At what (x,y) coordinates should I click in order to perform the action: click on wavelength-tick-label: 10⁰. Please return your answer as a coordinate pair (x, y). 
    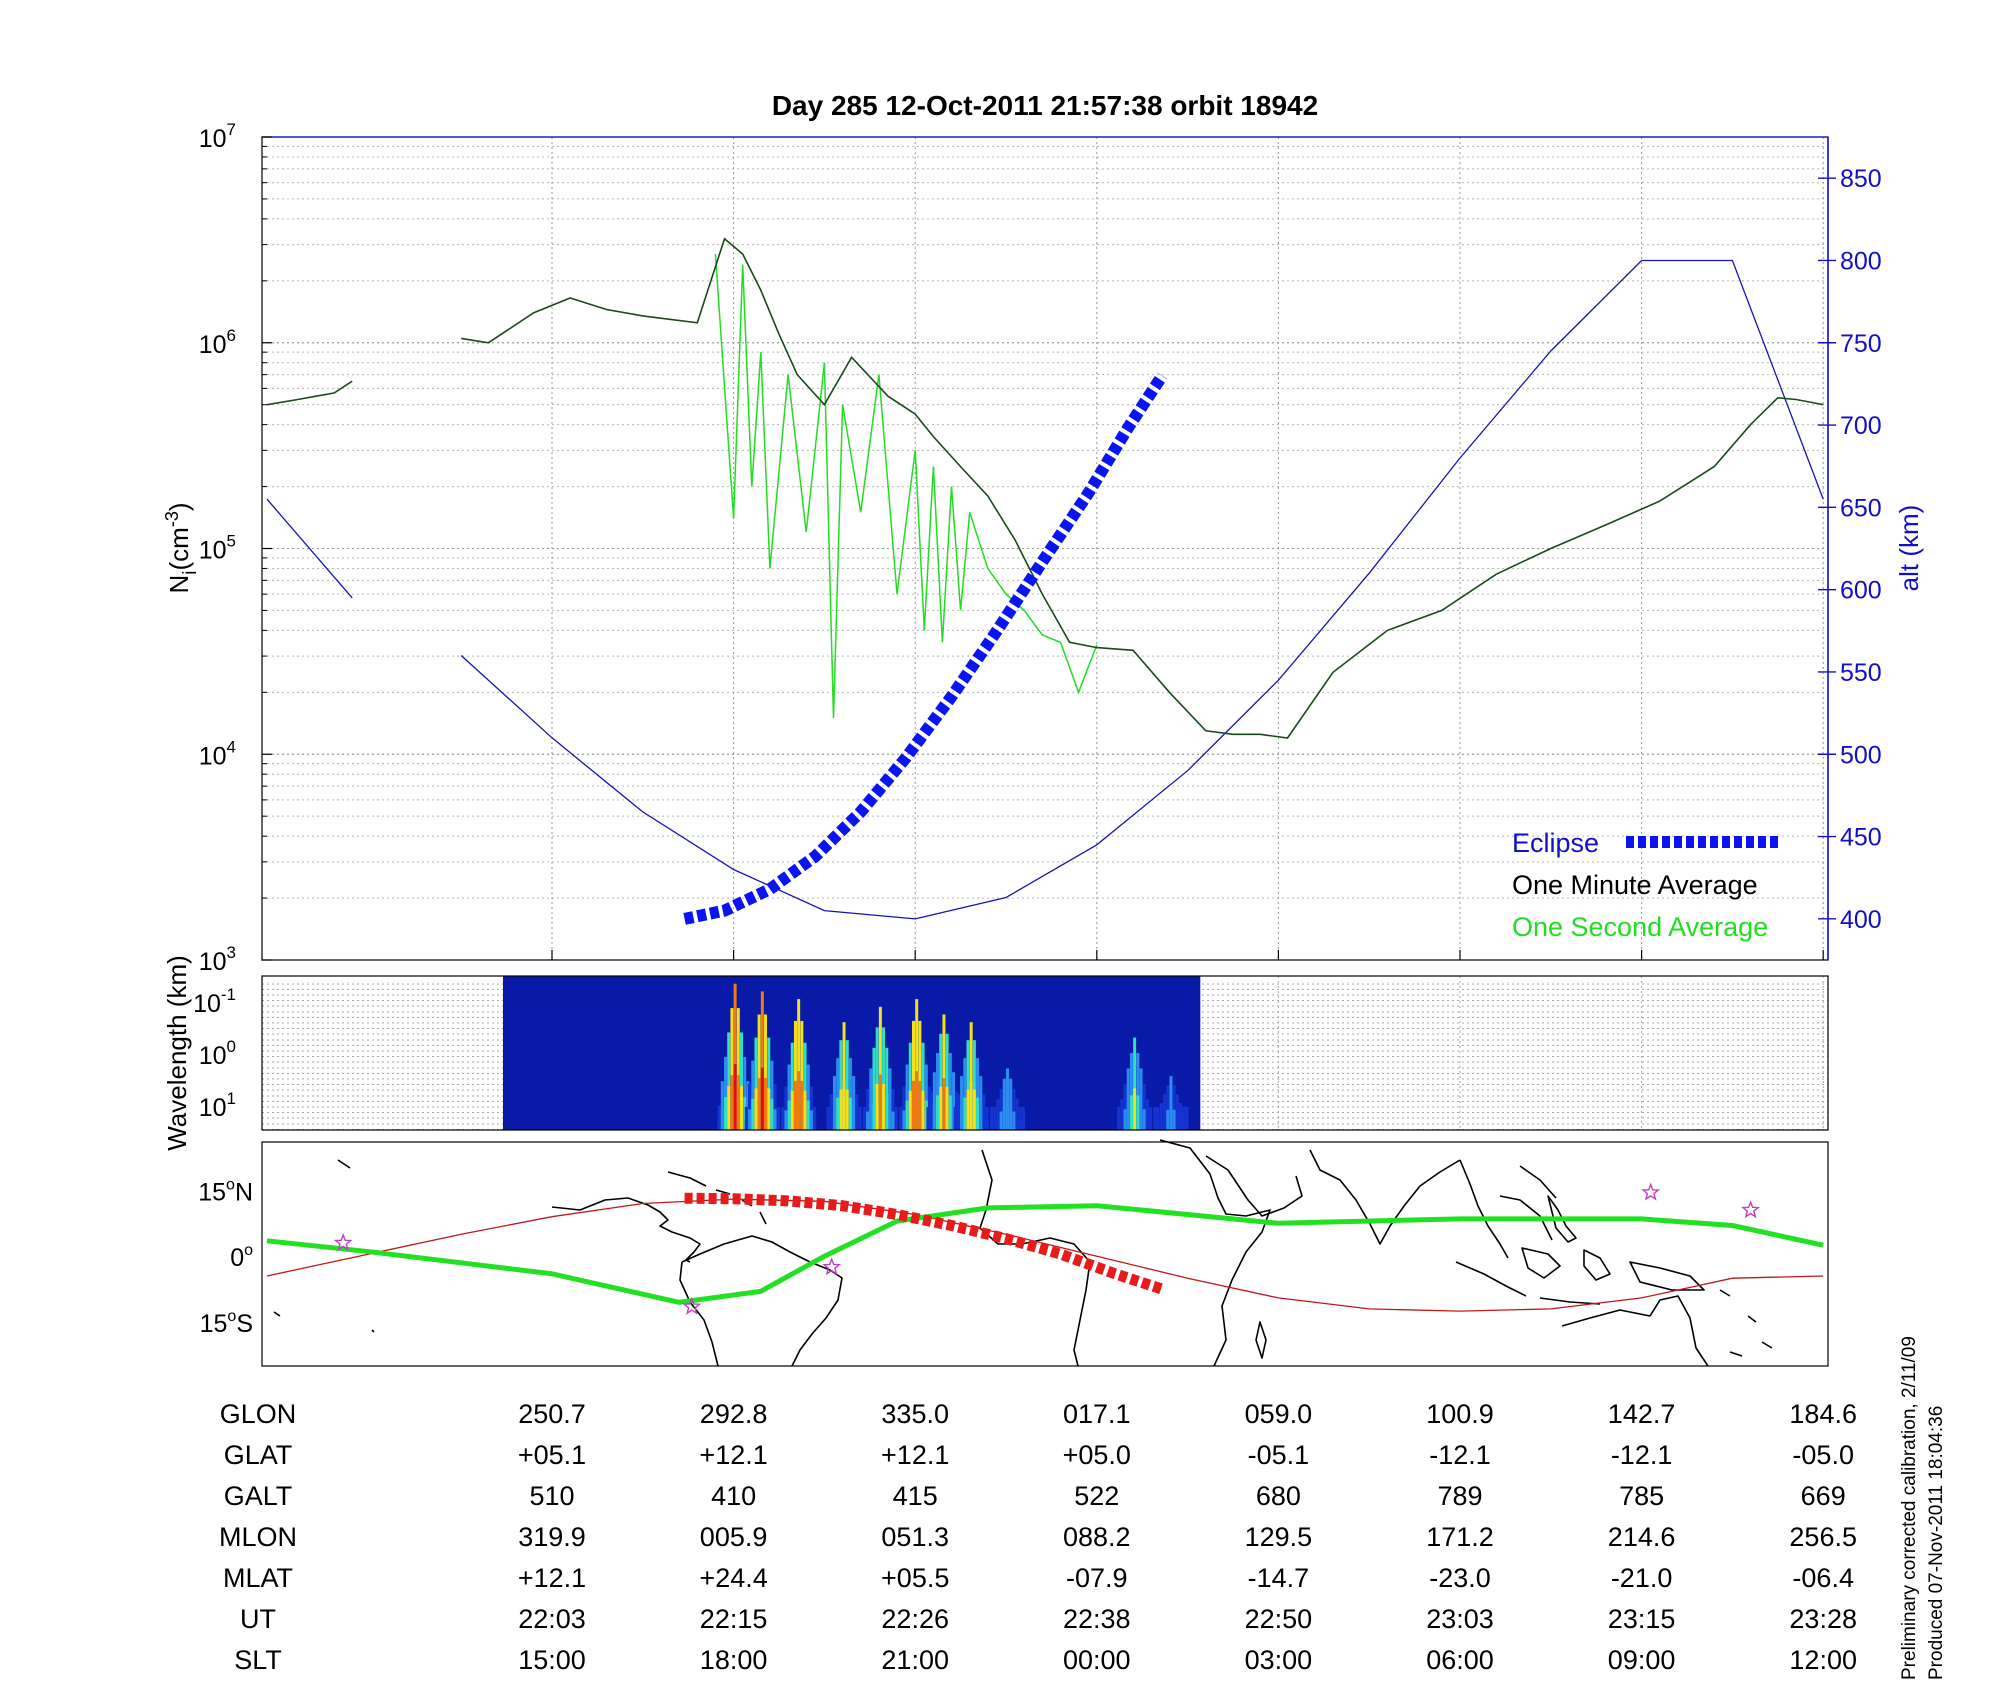
    Looking at the image, I should click on (217, 1053).